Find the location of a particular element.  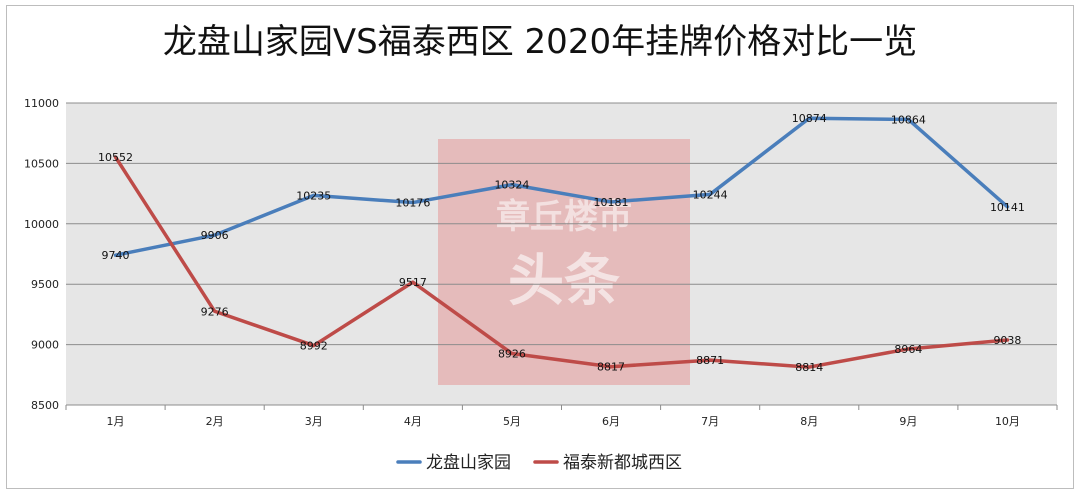

watermark-line2: 头条 is located at coordinates (564, 281).